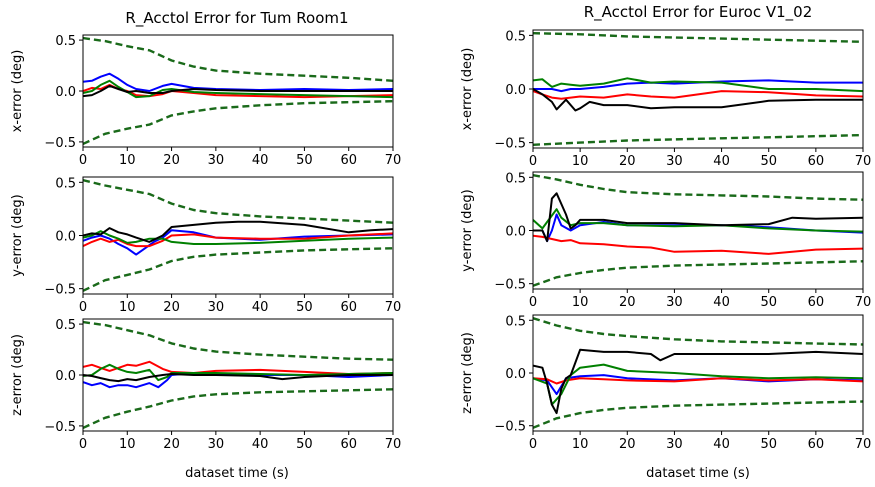 The height and width of the screenshot is (487, 875). Describe the element at coordinates (863, 302) in the screenshot. I see `euroc-y-x-tick-label-7: 70` at that location.